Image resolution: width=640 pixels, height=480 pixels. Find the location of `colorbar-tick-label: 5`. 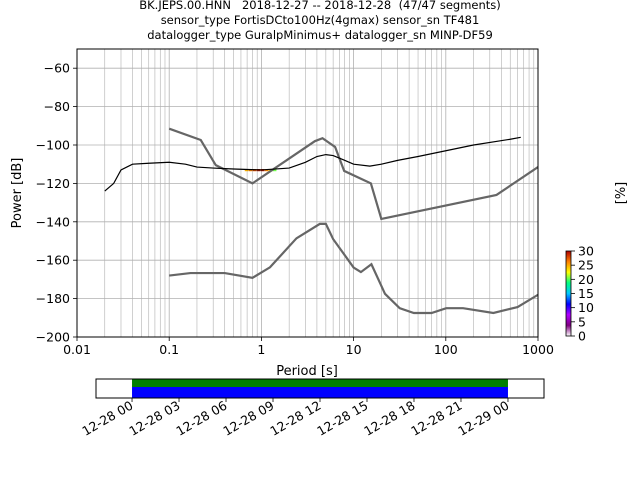

colorbar-tick-label: 5 is located at coordinates (582, 321).